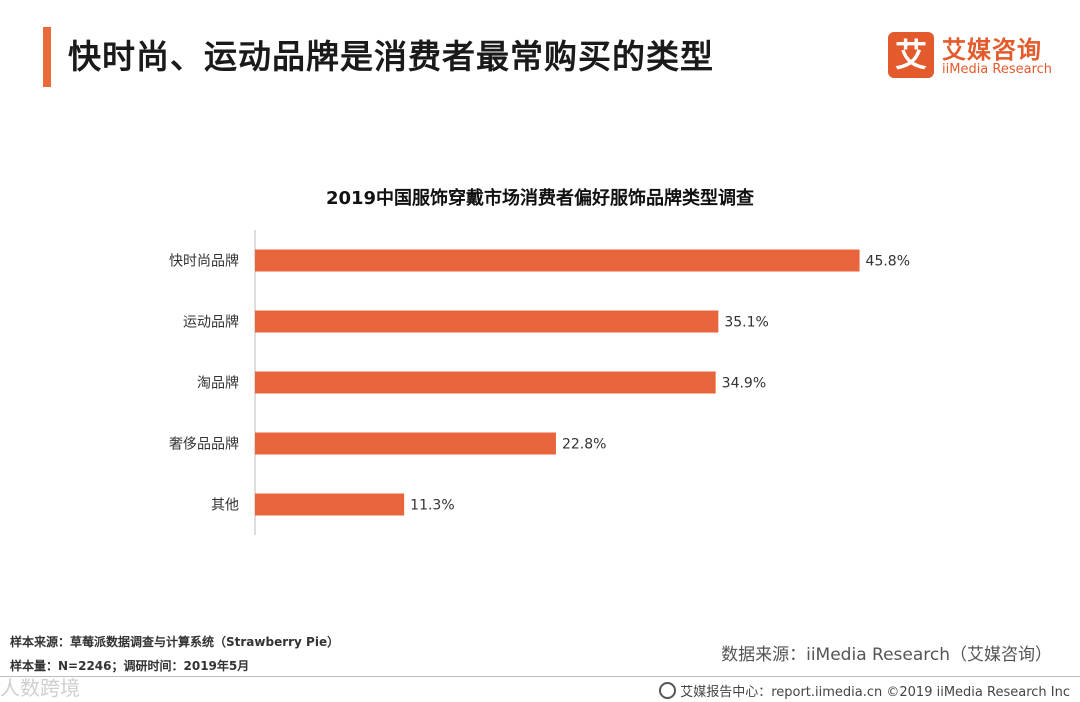  Describe the element at coordinates (744, 384) in the screenshot. I see `data-label: 34.9%` at that location.